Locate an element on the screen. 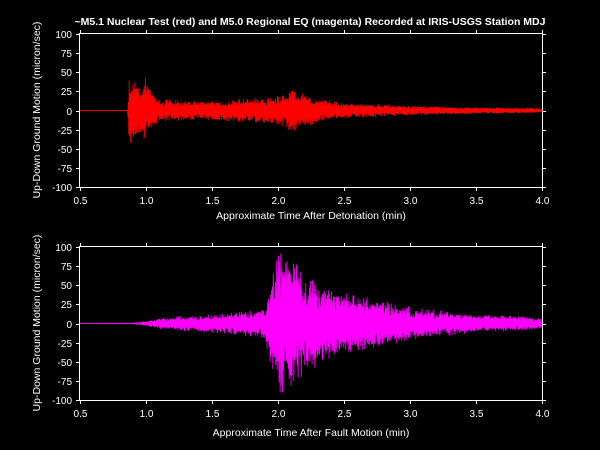  nuclear-test-y-tick-label: -100 is located at coordinates (62, 188).